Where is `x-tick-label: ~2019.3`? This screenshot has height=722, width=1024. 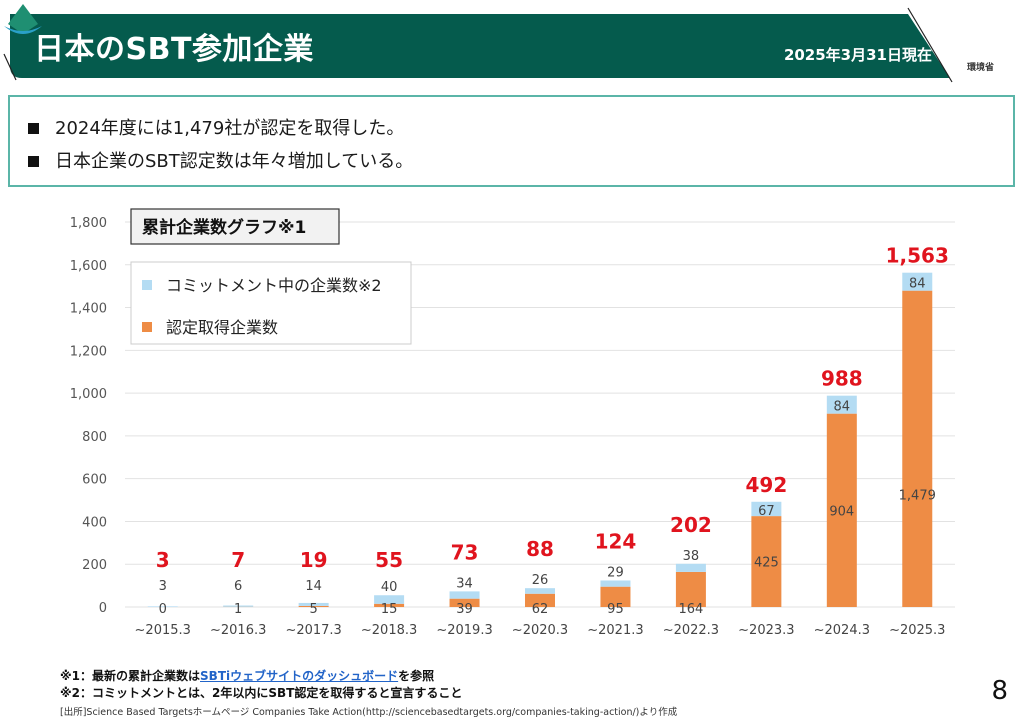
x-tick-label: ~2019.3 is located at coordinates (464, 630).